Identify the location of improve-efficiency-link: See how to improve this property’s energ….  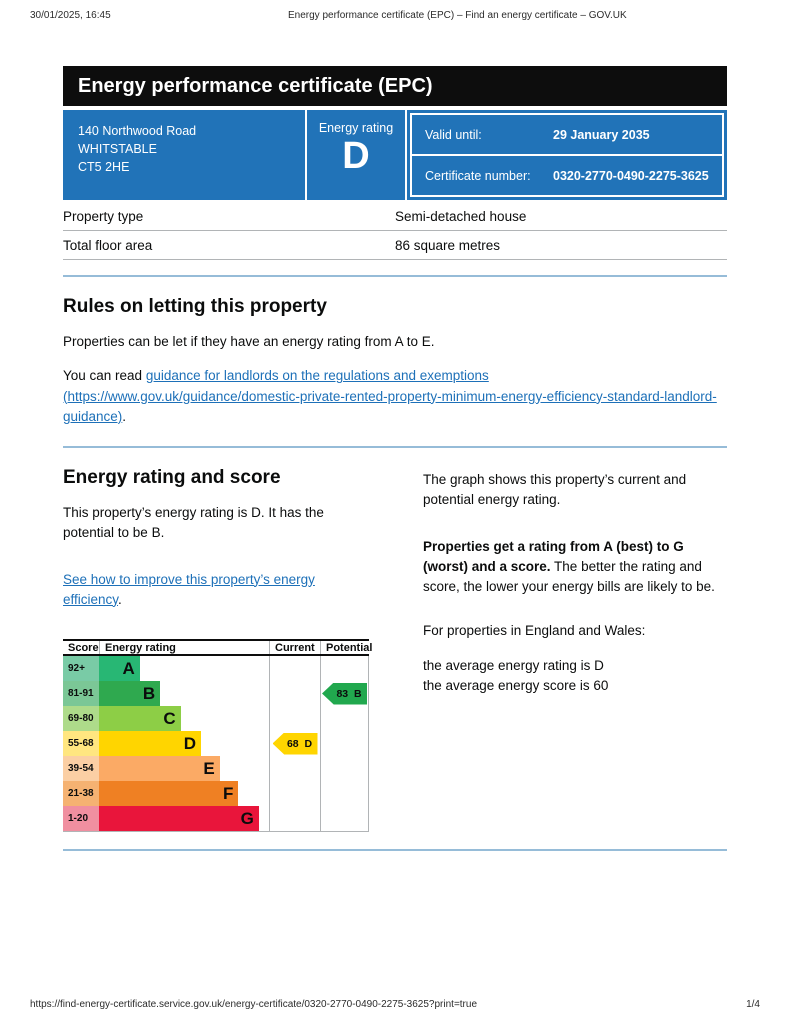
(189, 589).